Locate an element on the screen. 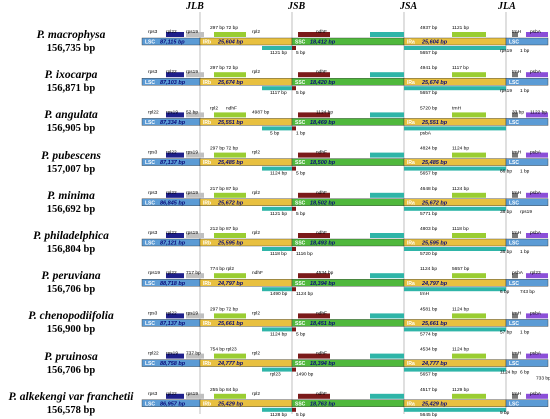 This screenshot has width=550, height=419. species-label: P. ixocarpa 156,871 bp is located at coordinates (71, 81).